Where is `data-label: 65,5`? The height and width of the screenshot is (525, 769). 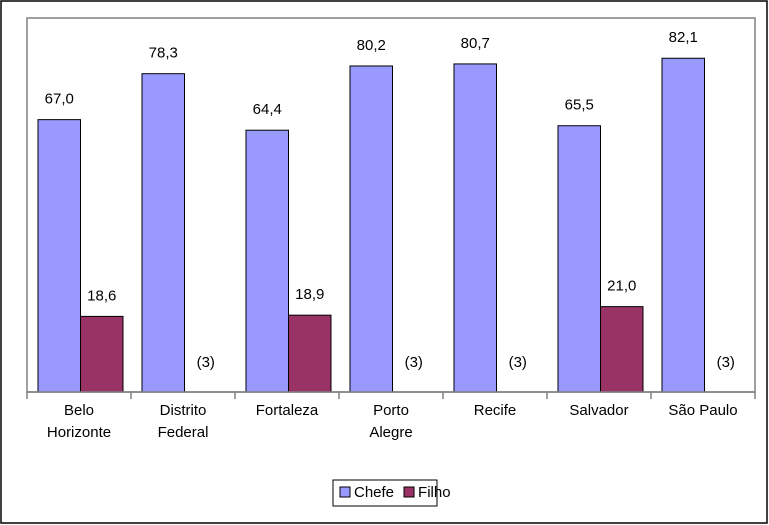
data-label: 65,5 is located at coordinates (579, 105).